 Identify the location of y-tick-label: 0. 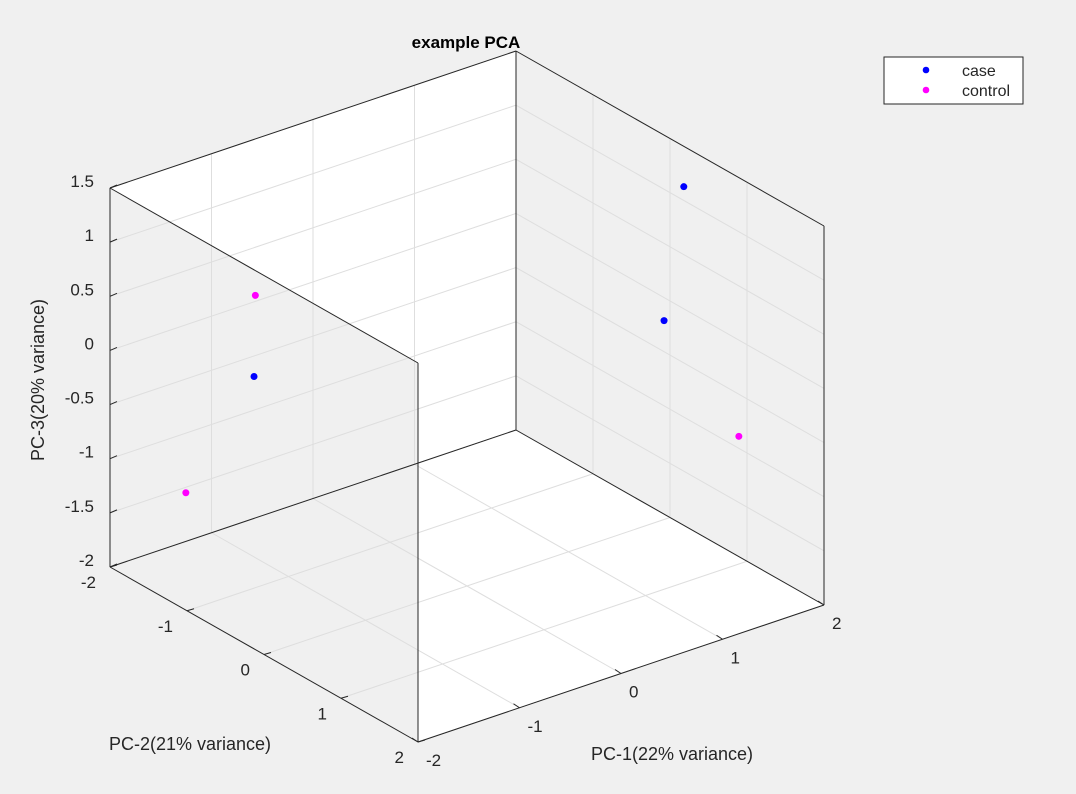
(245, 670).